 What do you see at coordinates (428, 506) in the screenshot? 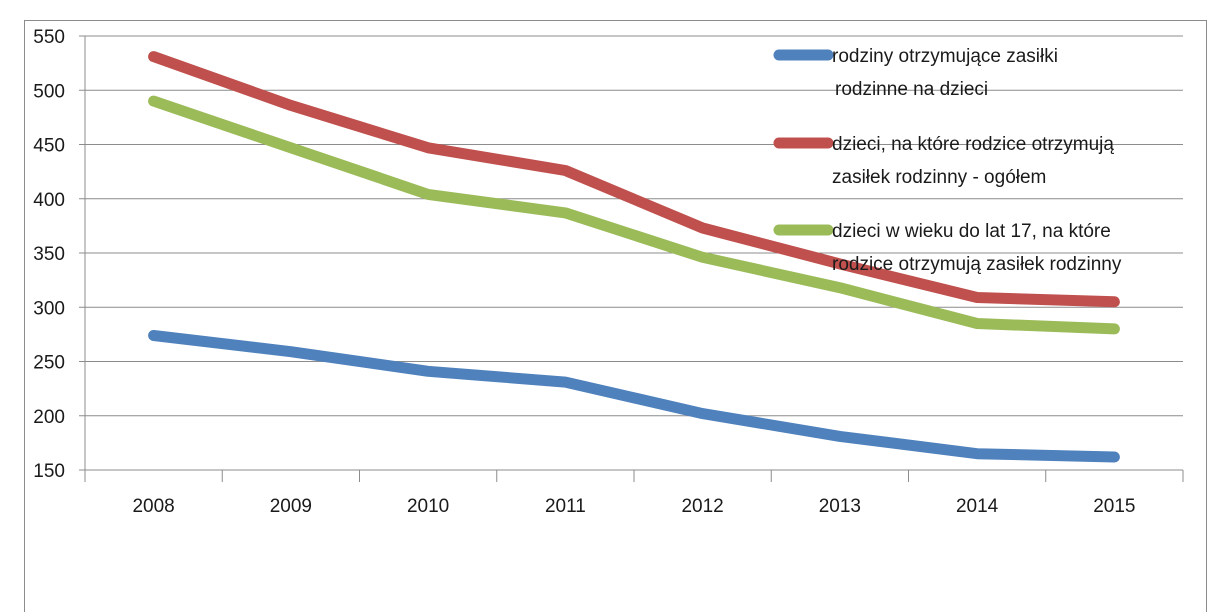
I see `x-tick-label: 2010` at bounding box center [428, 506].